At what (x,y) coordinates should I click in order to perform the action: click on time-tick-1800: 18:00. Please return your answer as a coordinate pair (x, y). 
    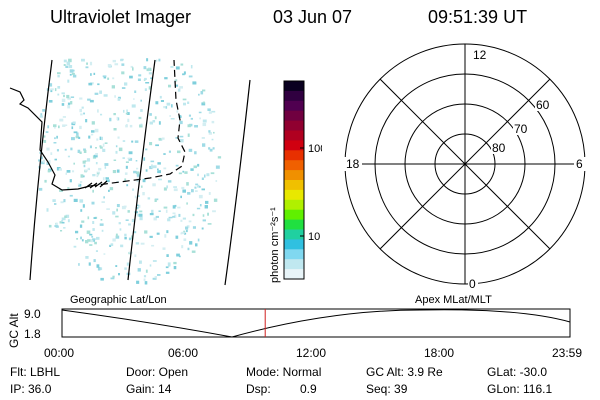
    Looking at the image, I should click on (439, 353).